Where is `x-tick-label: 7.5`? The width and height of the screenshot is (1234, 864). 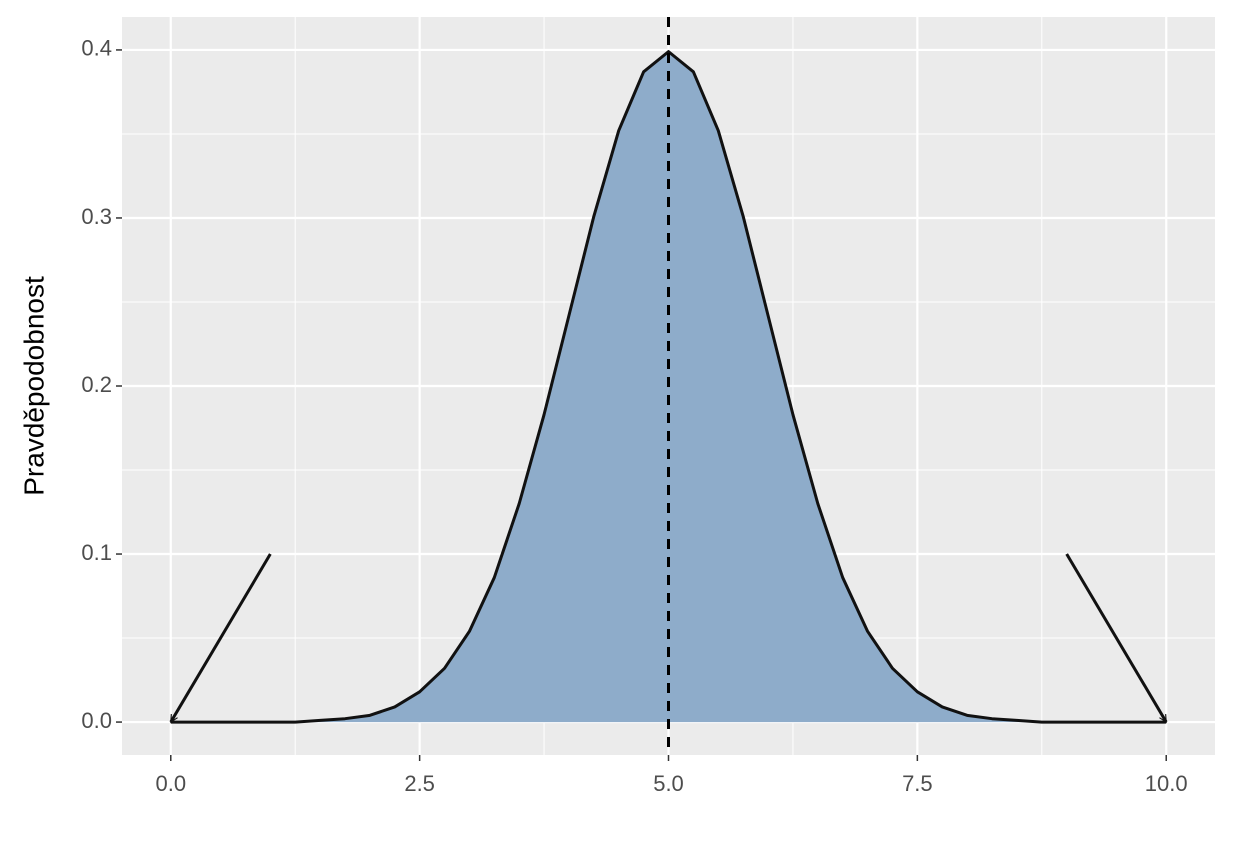
x-tick-label: 7.5 is located at coordinates (917, 783).